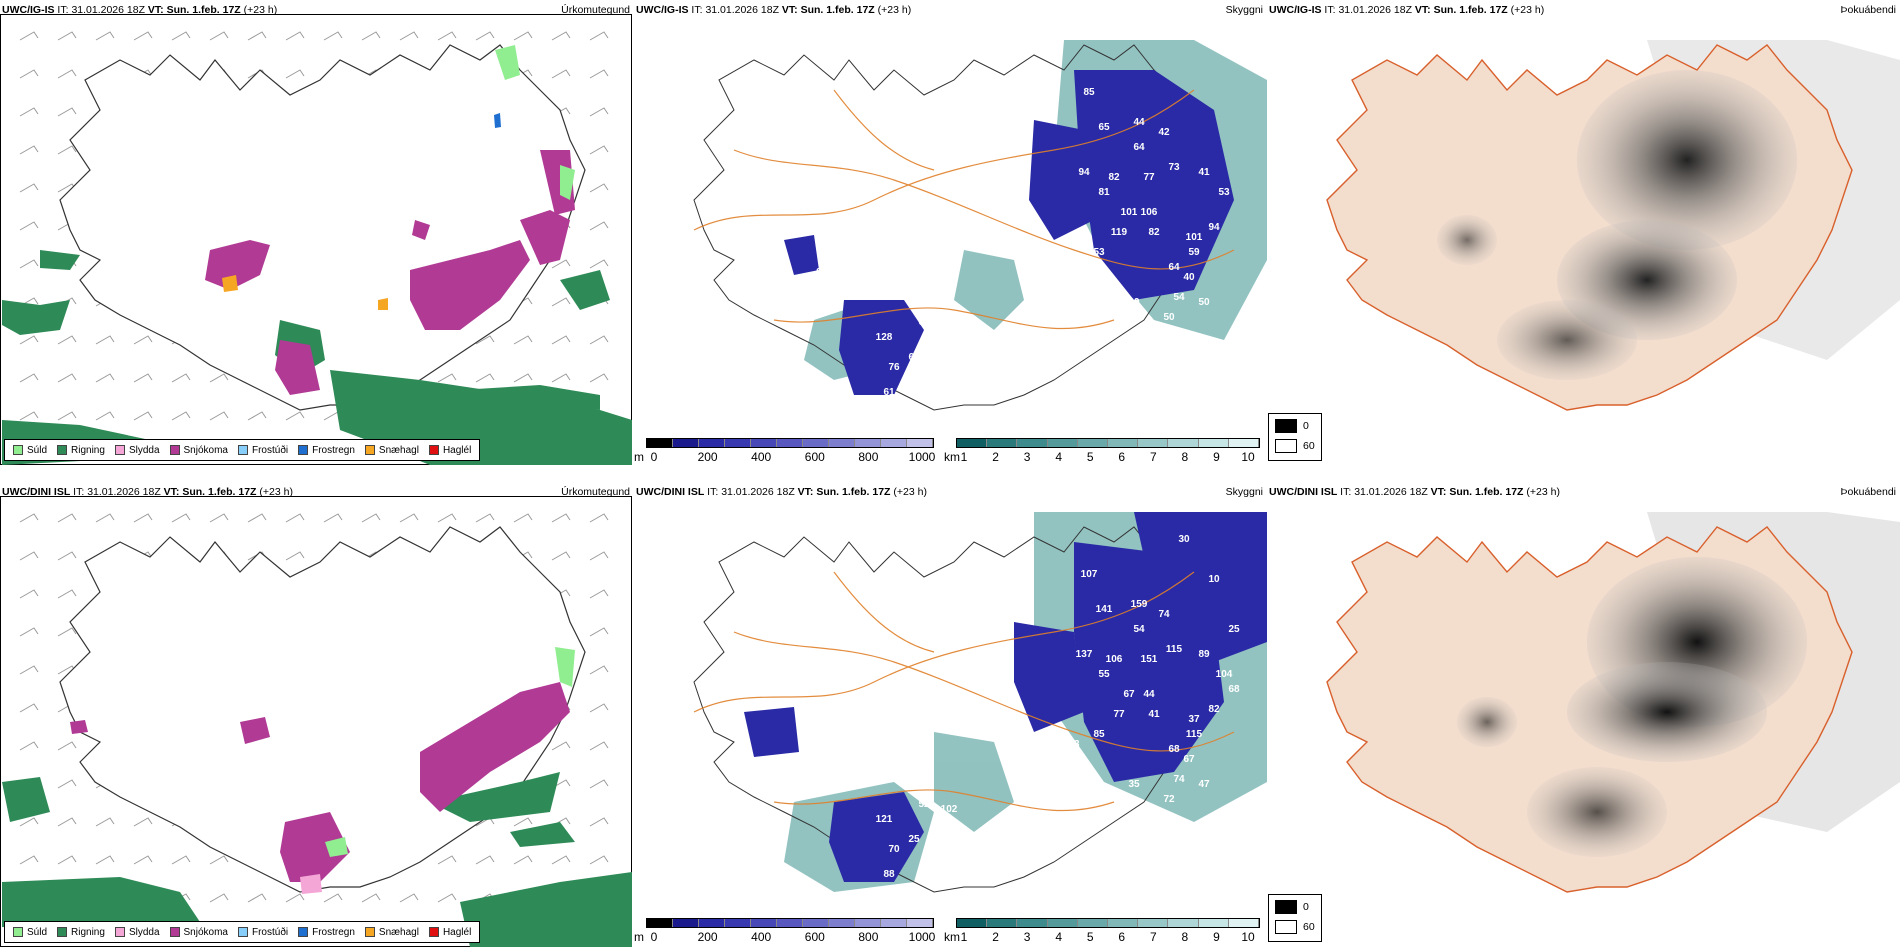 The image size is (1900, 950). I want to click on colorbar-tick: 8, so click(1185, 937).